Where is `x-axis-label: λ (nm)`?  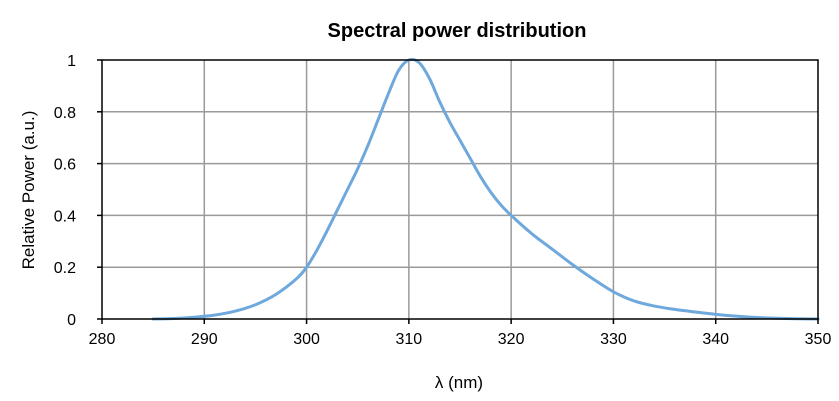 x-axis-label: λ (nm) is located at coordinates (459, 382).